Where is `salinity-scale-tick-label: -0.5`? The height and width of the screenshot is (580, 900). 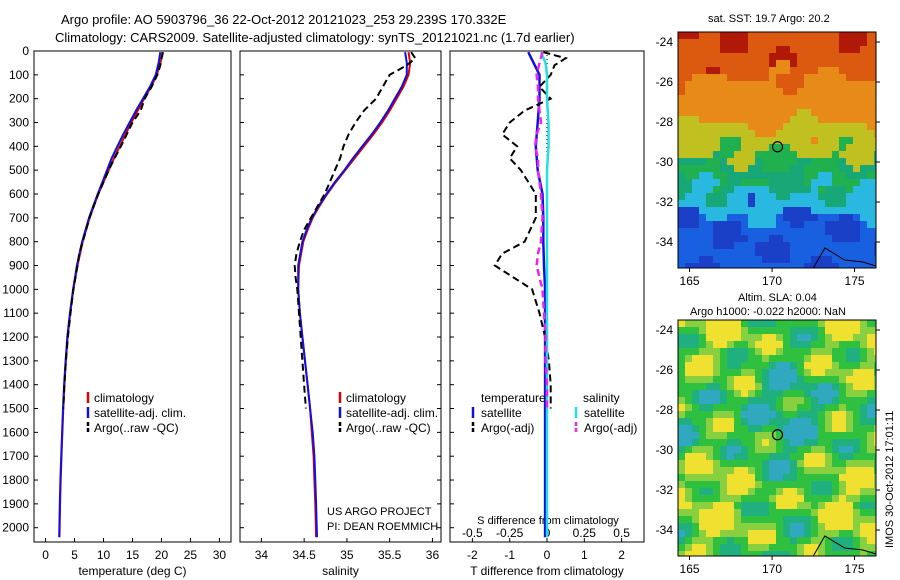 salinity-scale-tick-label: -0.5 is located at coordinates (472, 533).